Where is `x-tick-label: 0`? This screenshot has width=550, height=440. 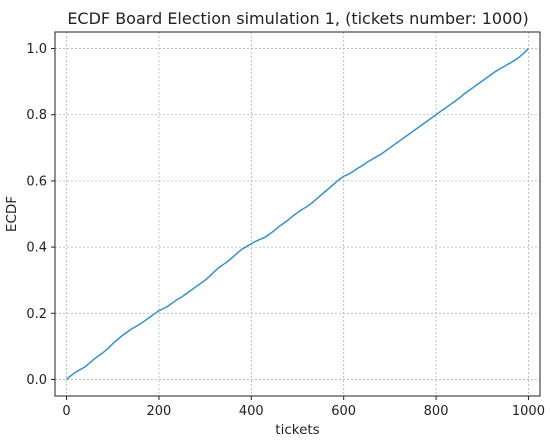 x-tick-label: 0 is located at coordinates (66, 411).